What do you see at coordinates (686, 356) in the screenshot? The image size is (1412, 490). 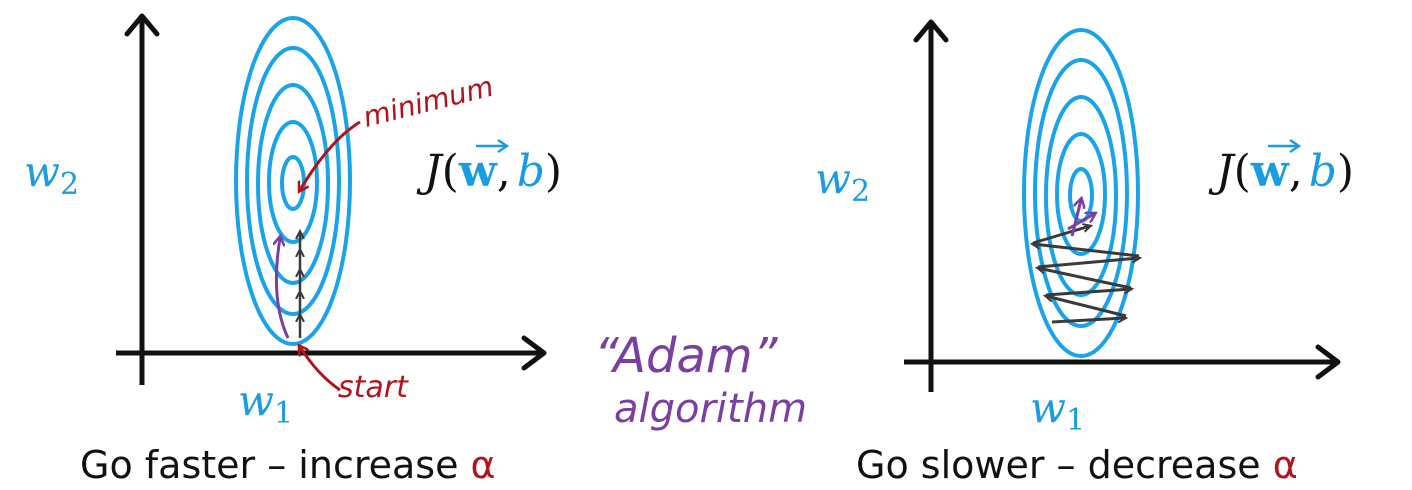 I see `adam-note-line1: “Adam”` at bounding box center [686, 356].